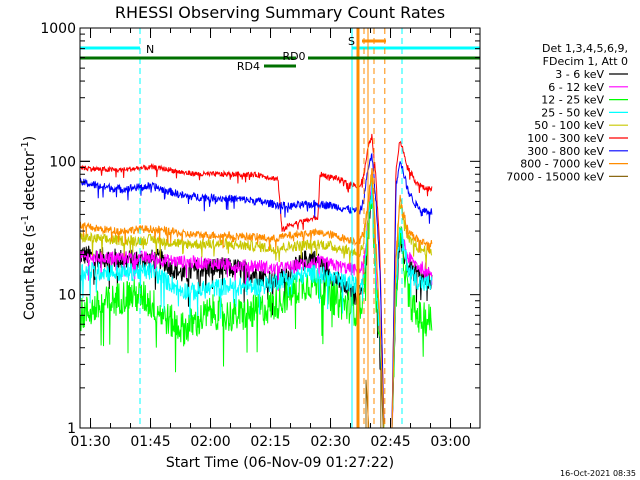 This screenshot has height=480, width=640. What do you see at coordinates (330, 442) in the screenshot?
I see `x-tick-label: 02:30` at bounding box center [330, 442].